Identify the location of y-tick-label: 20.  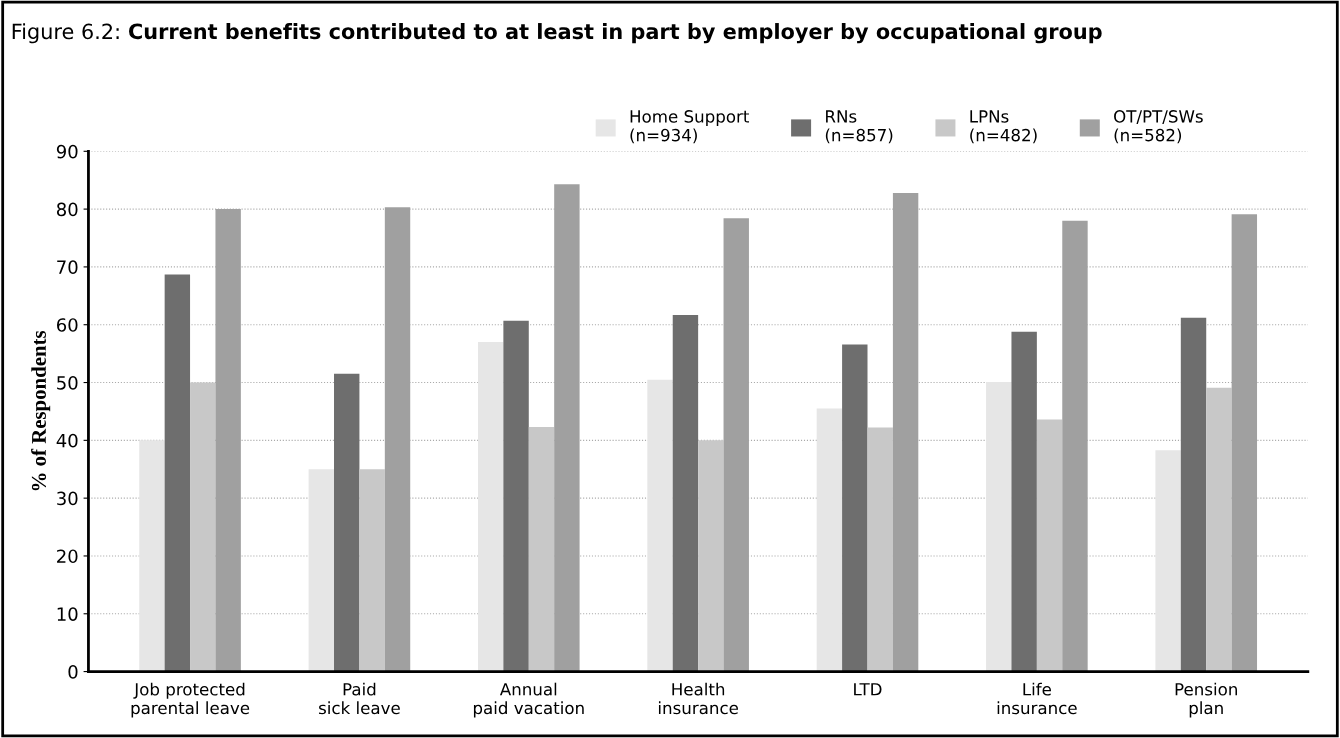
(67, 556).